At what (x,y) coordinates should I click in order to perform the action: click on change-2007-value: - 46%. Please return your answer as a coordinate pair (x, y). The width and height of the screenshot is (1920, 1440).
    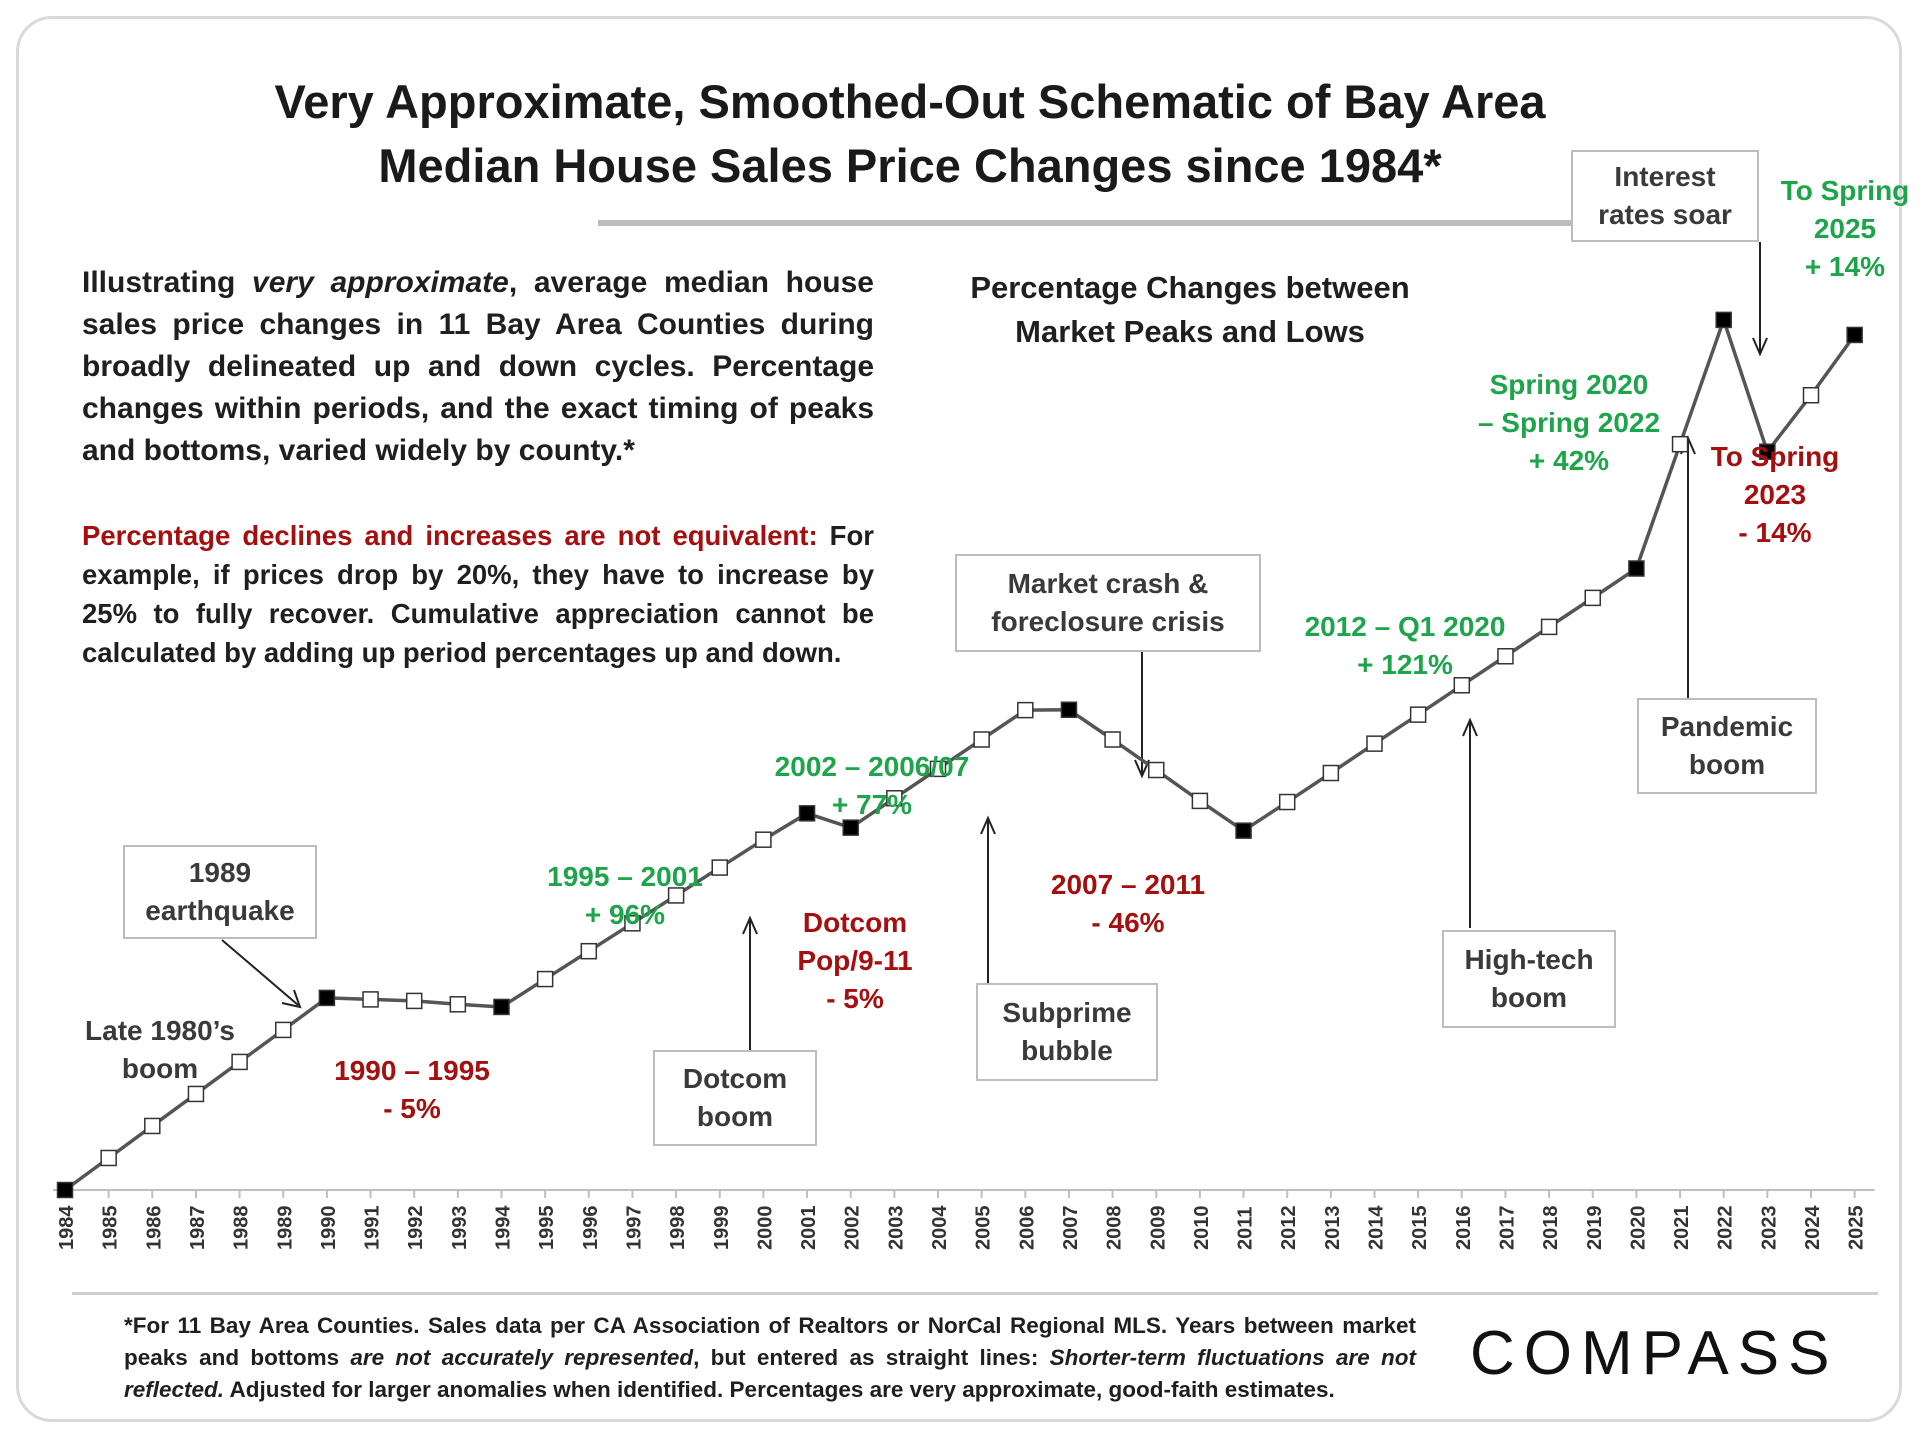
    Looking at the image, I should click on (1128, 922).